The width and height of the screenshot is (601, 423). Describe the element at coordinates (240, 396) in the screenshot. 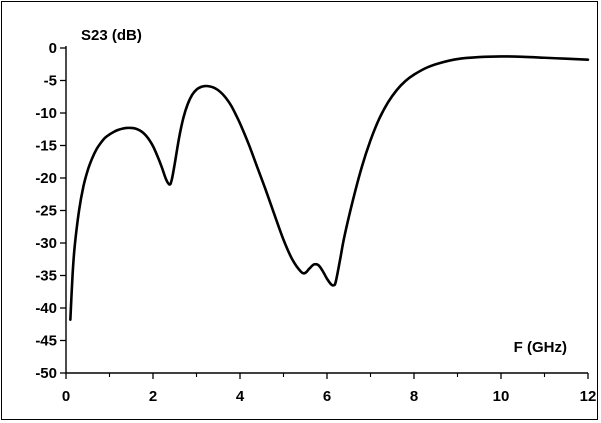

I see `x-tick-label: 4` at that location.